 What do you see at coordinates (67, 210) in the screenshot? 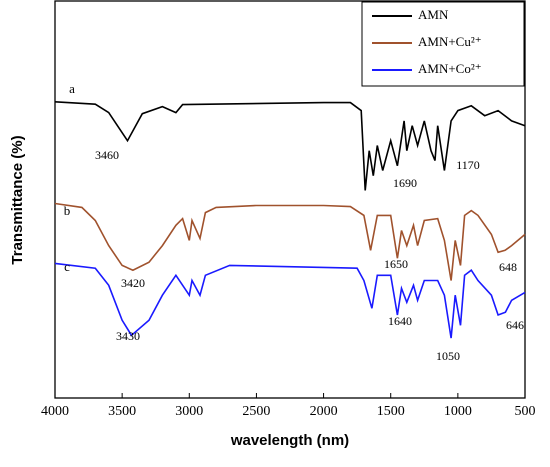
I see `curve-label: b` at bounding box center [67, 210].